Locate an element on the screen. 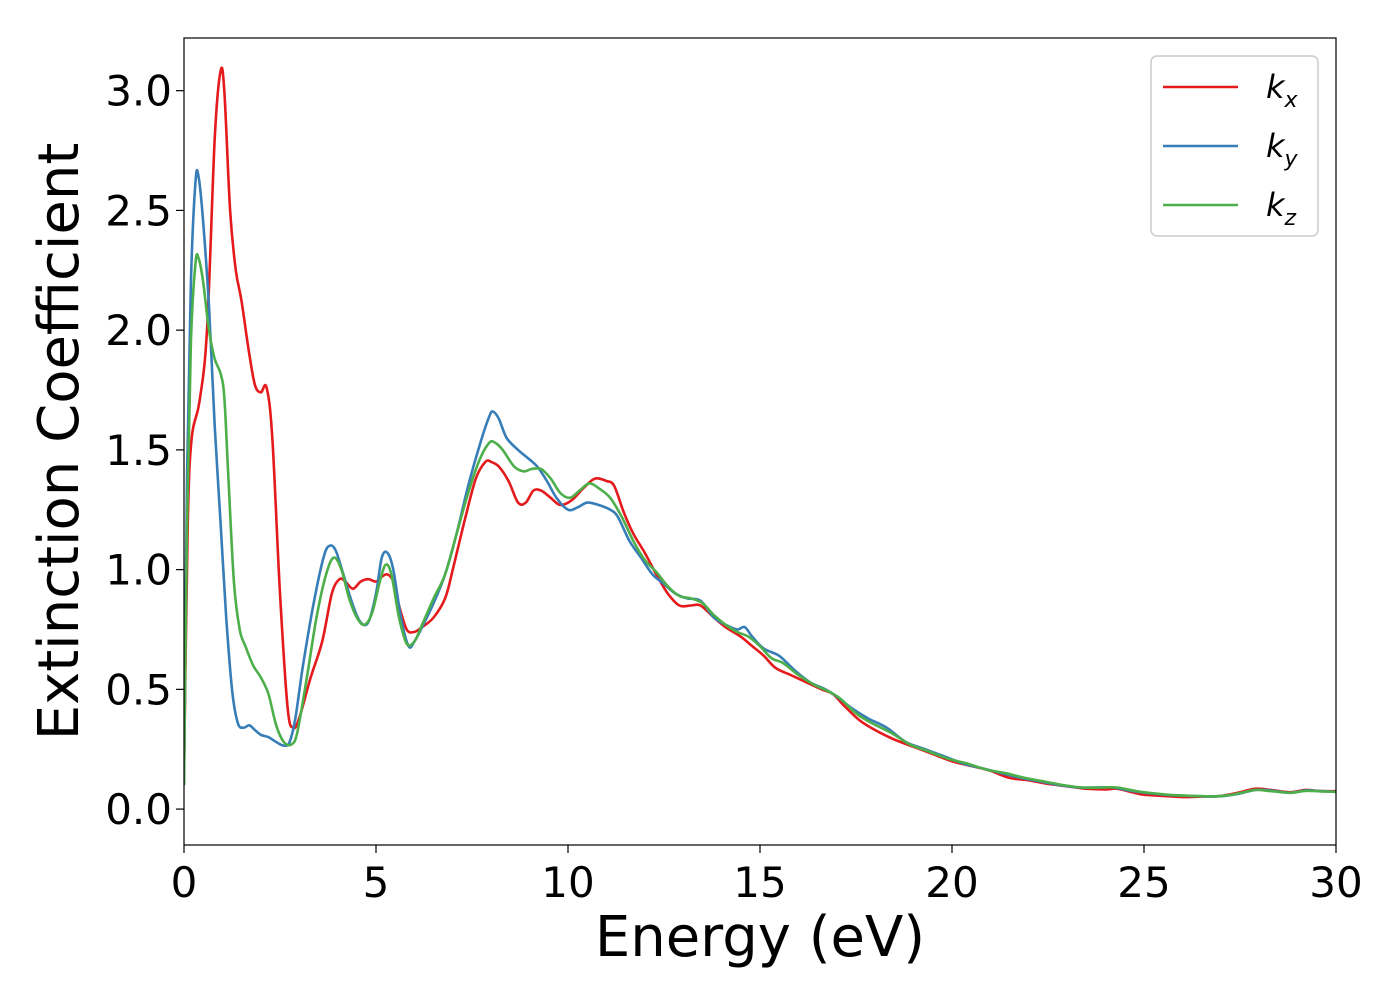 This screenshot has width=1400, height=1000. legend-label: kz is located at coordinates (1281, 208).